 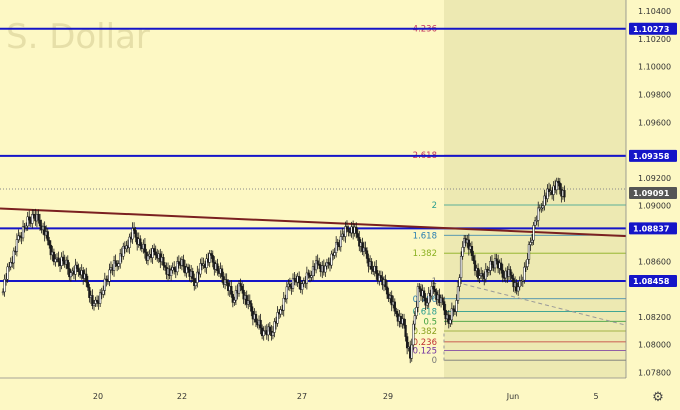 I want to click on price-tick-label: 1.08600, so click(x=654, y=261).